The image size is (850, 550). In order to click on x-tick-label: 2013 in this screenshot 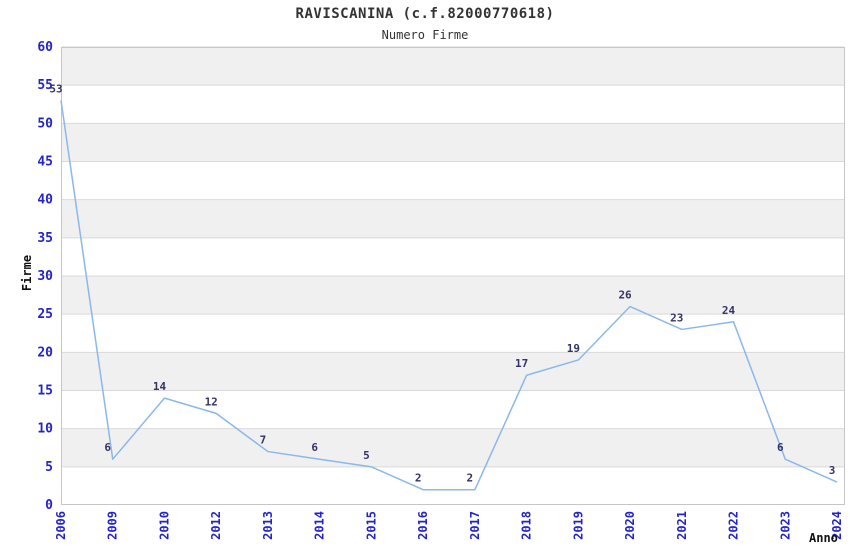, I will do `click(268, 525)`.